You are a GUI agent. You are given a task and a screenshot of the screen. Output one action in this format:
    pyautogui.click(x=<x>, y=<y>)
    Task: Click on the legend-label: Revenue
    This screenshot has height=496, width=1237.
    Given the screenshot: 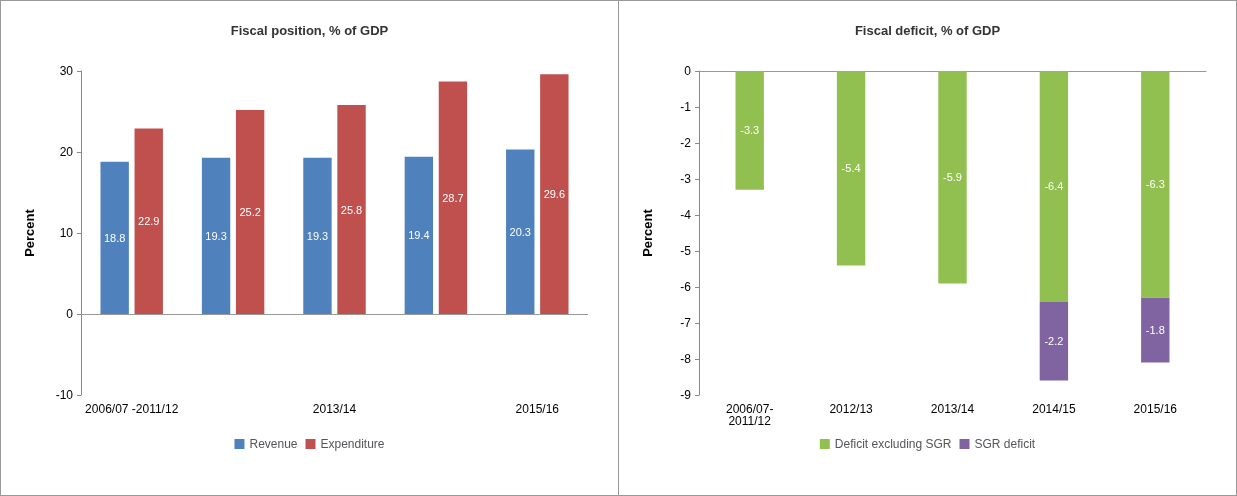 What is the action you would take?
    pyautogui.click(x=273, y=444)
    